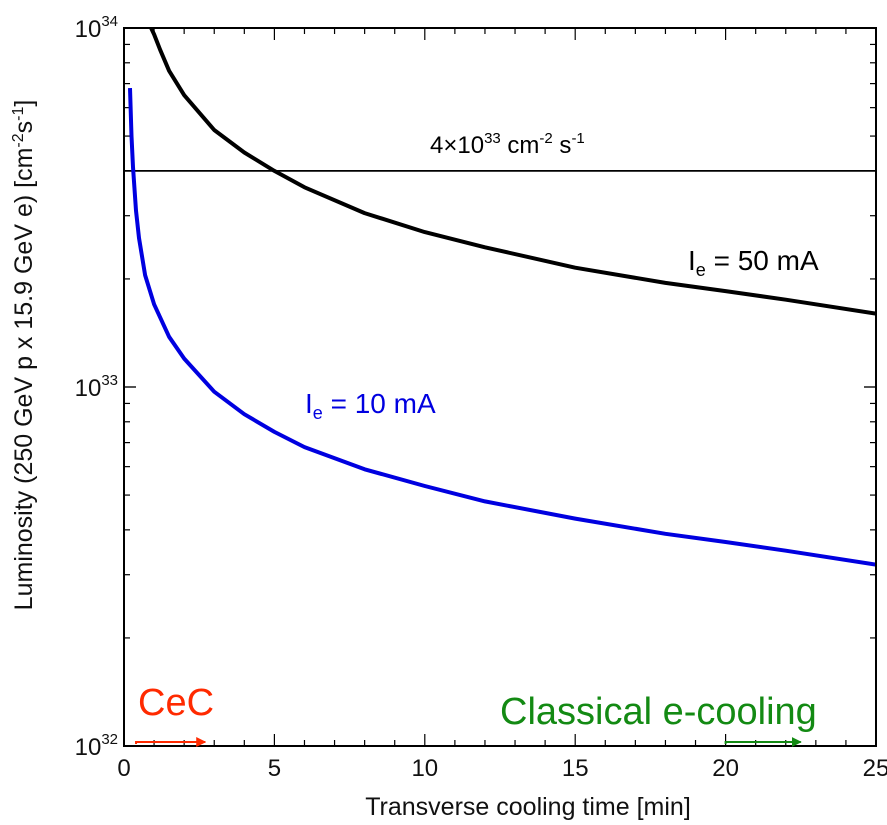  I want to click on x-tick-label: 25, so click(875, 768).